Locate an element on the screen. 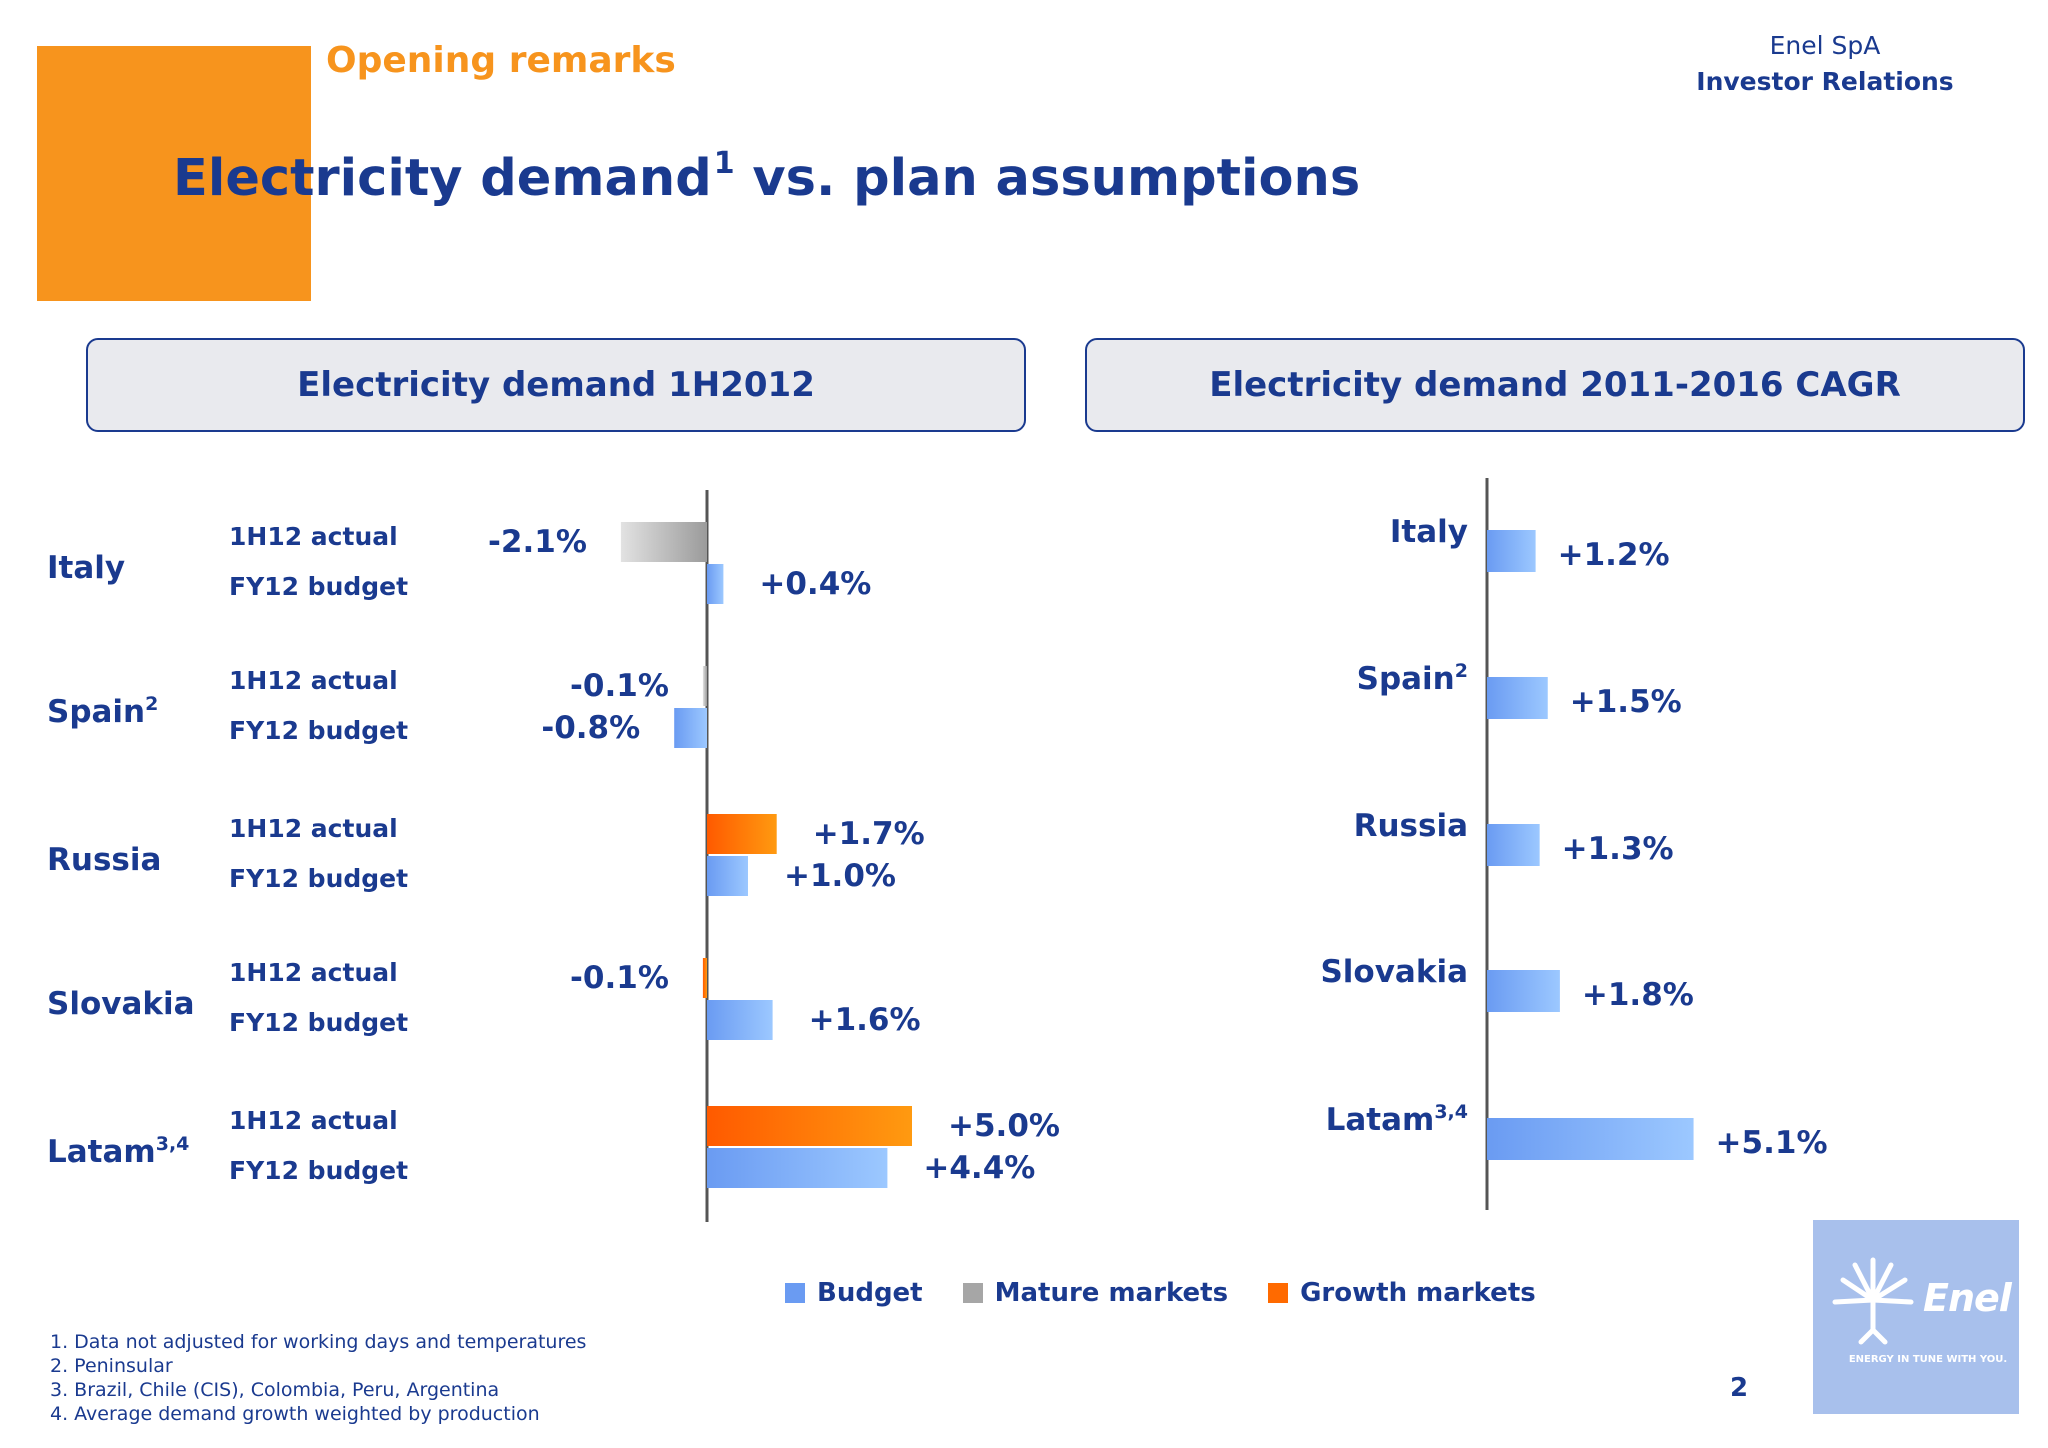  data-label-1h12-actual-slovakia: -0.1% is located at coordinates (619, 978).